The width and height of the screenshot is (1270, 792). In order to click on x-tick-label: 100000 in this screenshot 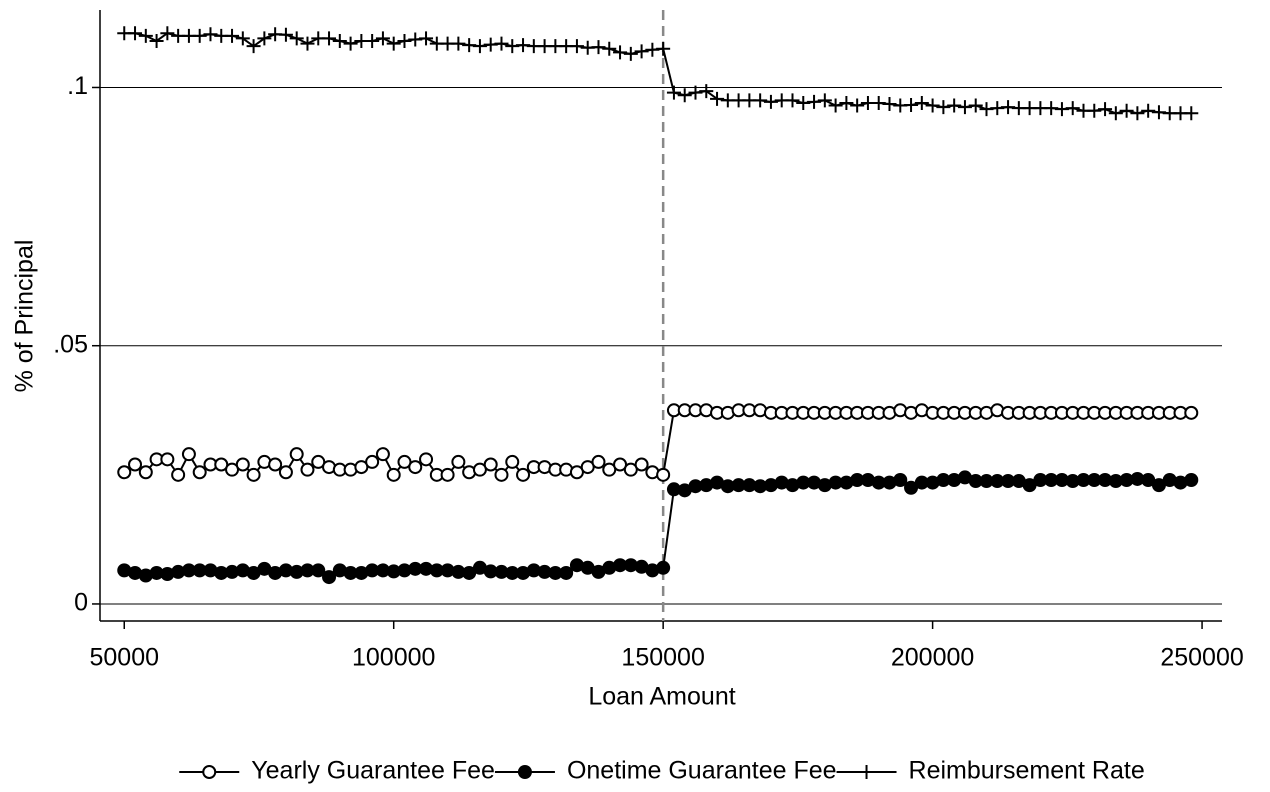, I will do `click(393, 658)`.